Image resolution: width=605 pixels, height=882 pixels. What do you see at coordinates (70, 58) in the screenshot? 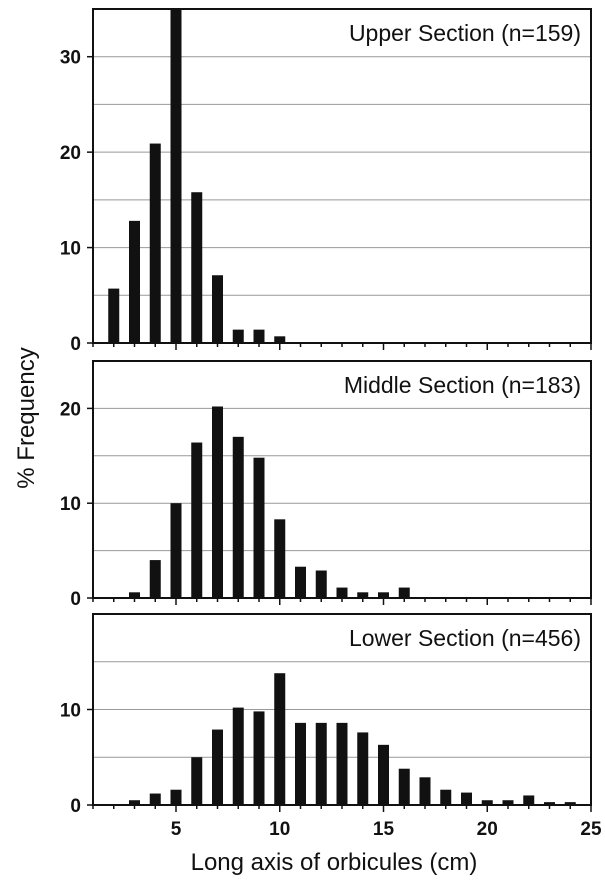
I see `y-tick-label: 30` at bounding box center [70, 58].